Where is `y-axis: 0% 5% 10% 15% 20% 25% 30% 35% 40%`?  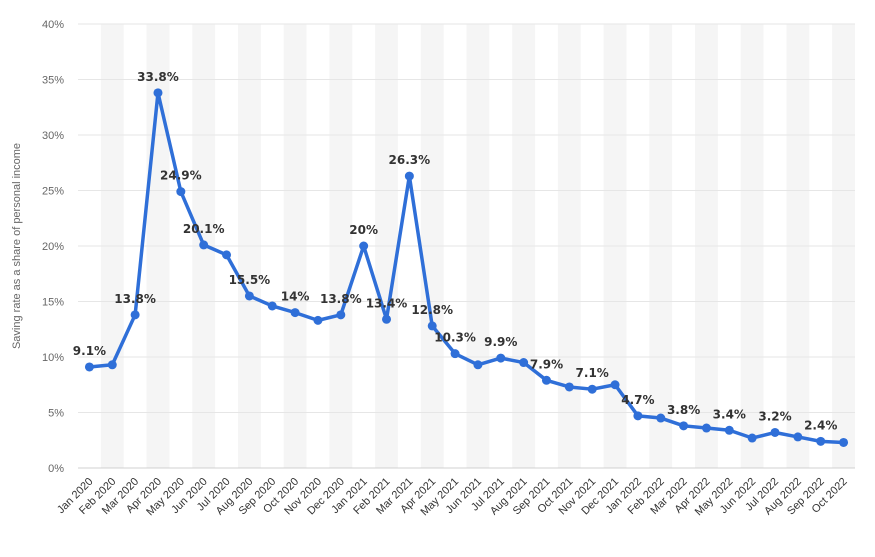
y-axis: 0% 5% 10% 15% 20% 25% 30% 35% 40% is located at coordinates (53, 247).